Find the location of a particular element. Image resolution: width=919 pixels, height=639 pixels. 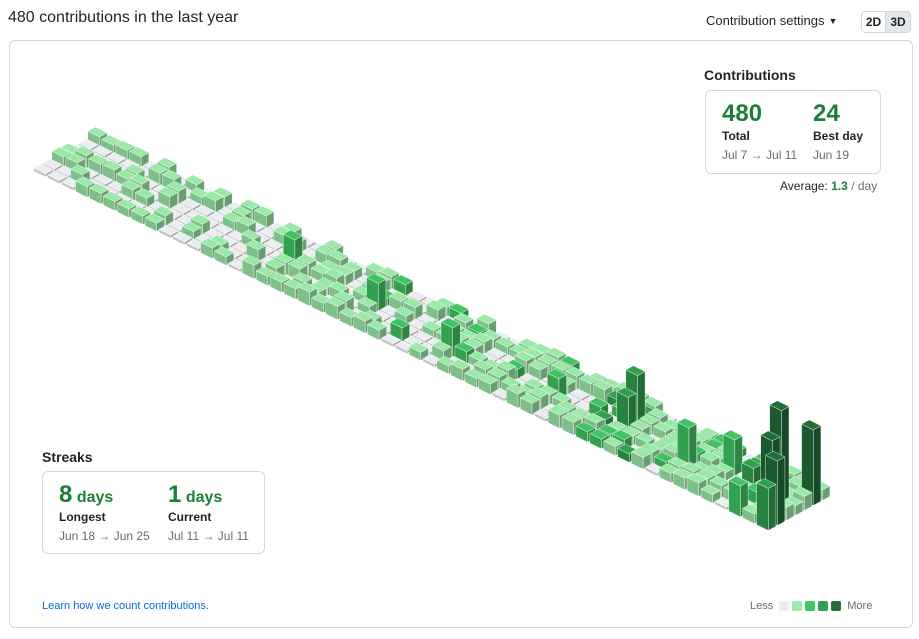

total-stat: 480 Total Jul 7 → Jul 11 is located at coordinates (759, 131).